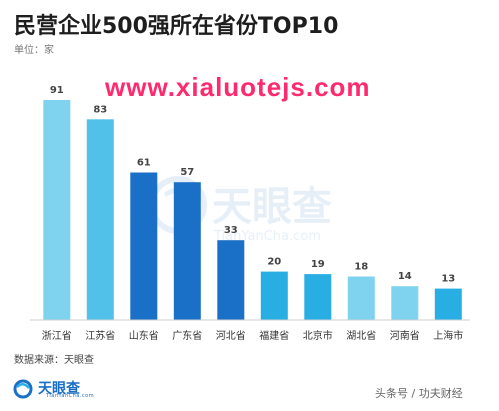 This screenshot has width=499, height=411. What do you see at coordinates (23, 389) in the screenshot?
I see `tianyancha-logo-icon` at bounding box center [23, 389].